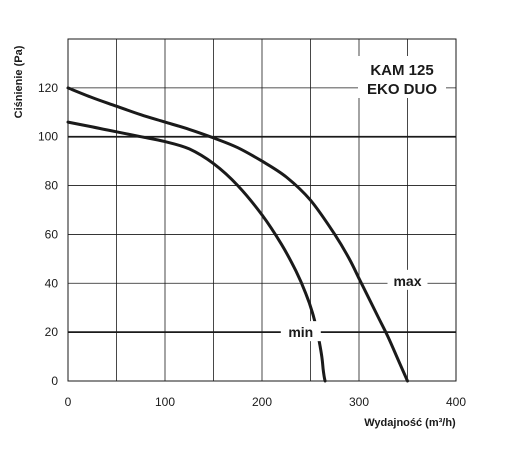 This screenshot has height=470, width=510. What do you see at coordinates (165, 402) in the screenshot?
I see `x-tick-label: 100` at bounding box center [165, 402].